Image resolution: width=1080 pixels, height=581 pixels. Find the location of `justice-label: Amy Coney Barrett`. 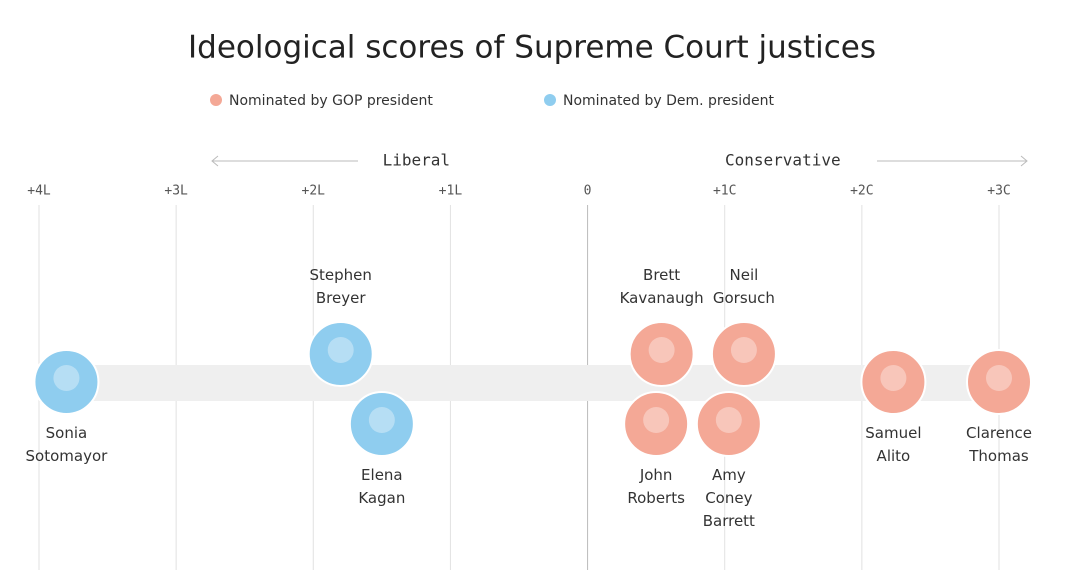

justice-label: Amy Coney Barrett is located at coordinates (728, 498).